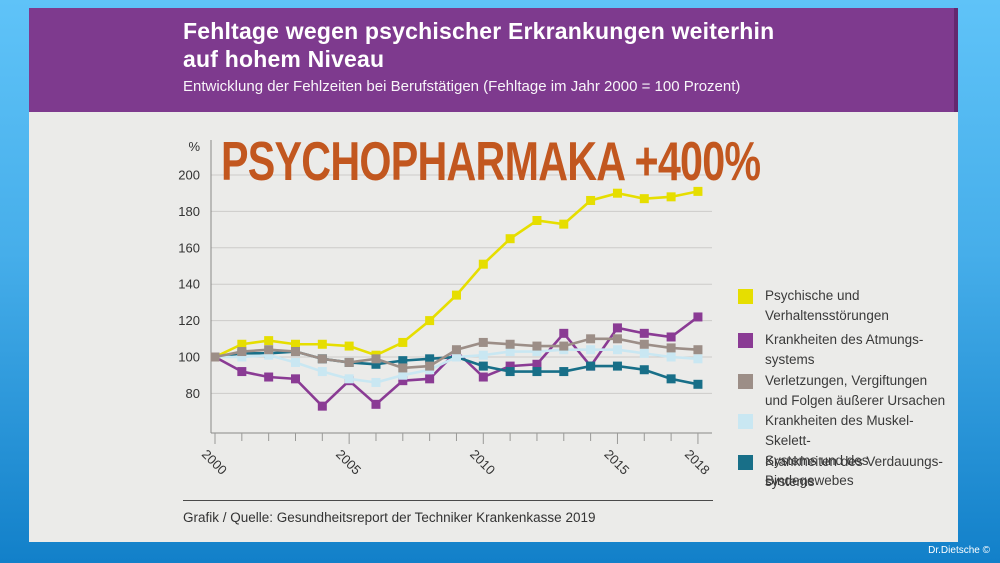 The height and width of the screenshot is (563, 1000). I want to click on legend-item-atmung: Krankheiten des Atmungs- systems, so click(830, 350).